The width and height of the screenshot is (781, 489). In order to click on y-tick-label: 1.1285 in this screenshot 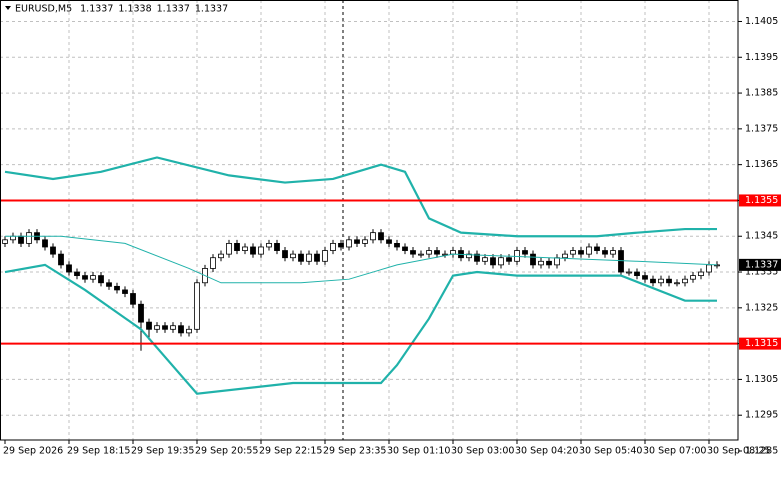, I will do `click(761, 451)`.